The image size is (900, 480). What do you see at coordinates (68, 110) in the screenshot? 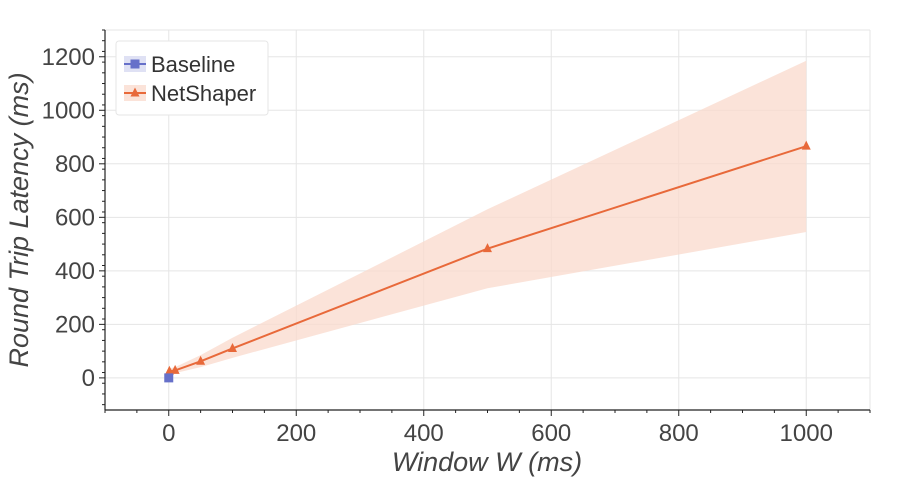
I see `y-tick-label: 1000` at bounding box center [68, 110].